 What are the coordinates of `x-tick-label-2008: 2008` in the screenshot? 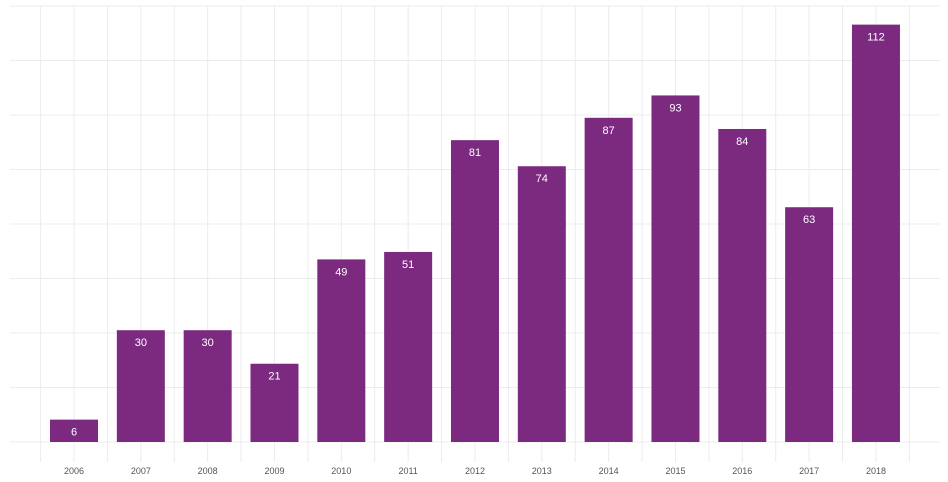 It's located at (208, 471).